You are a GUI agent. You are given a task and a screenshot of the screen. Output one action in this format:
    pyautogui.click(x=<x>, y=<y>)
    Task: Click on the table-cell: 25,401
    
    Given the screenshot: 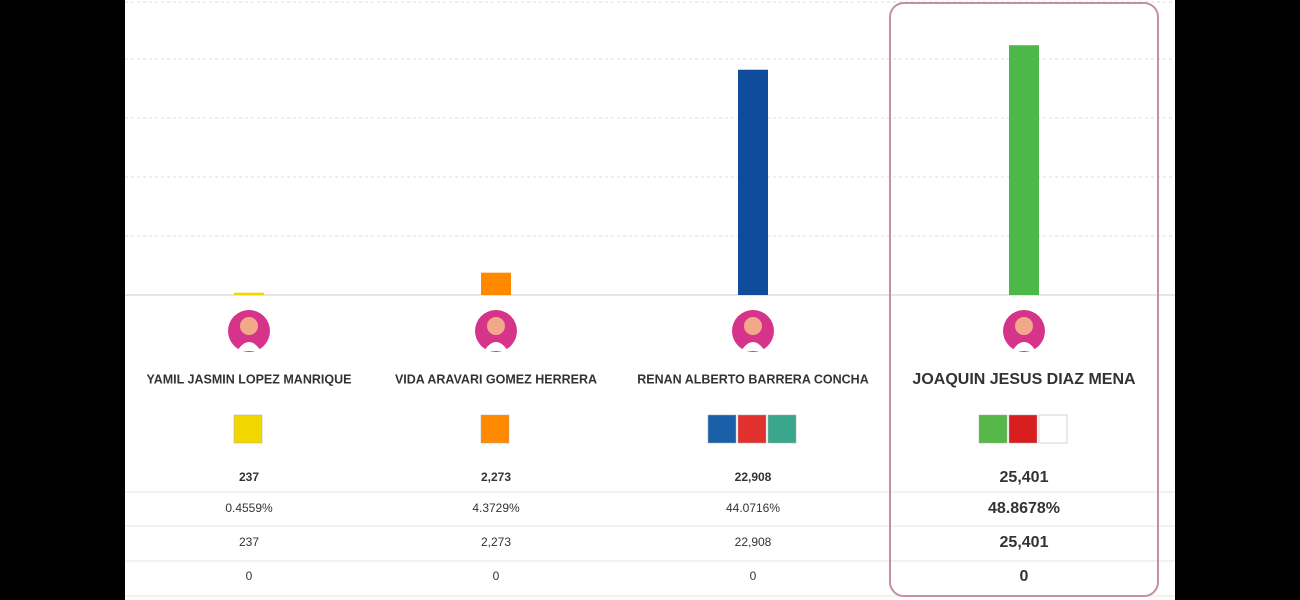 What is the action you would take?
    pyautogui.click(x=1024, y=542)
    